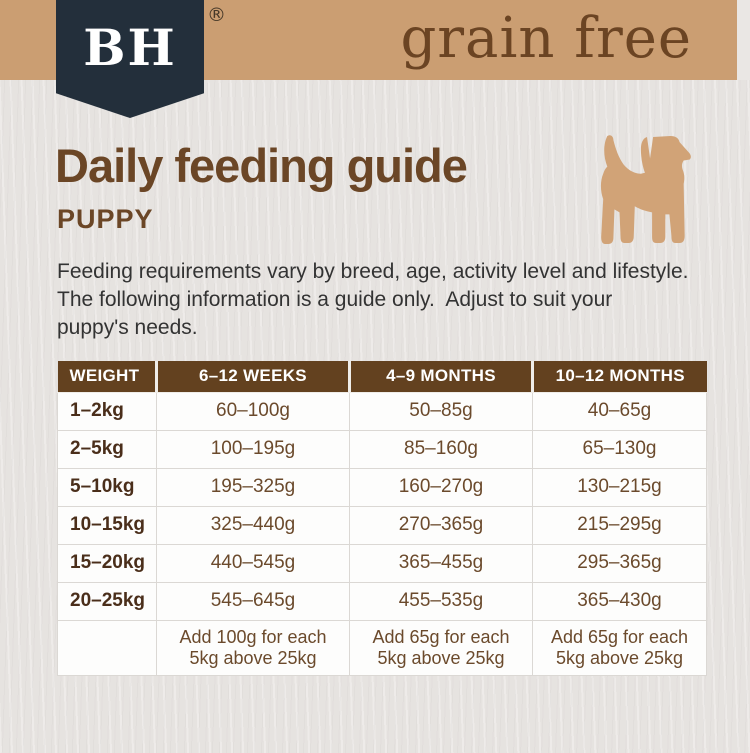 The height and width of the screenshot is (753, 750). I want to click on table-row: 10–15kg 325–440g 270–365g 215–295g, so click(382, 525).